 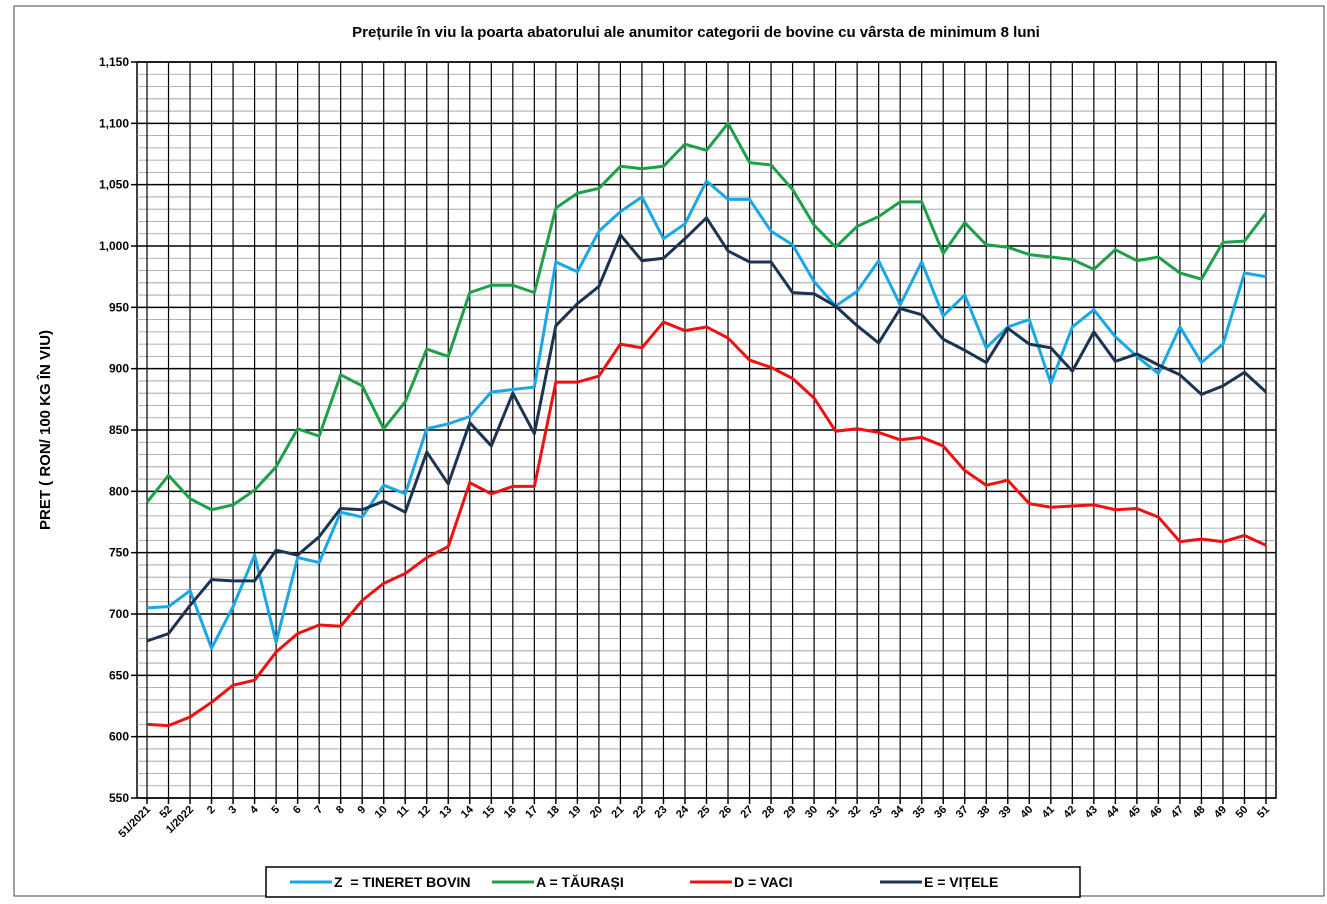 I want to click on y-axis-title: PRET ( RON/ 100 KG ÎN VIU), so click(x=45, y=430).